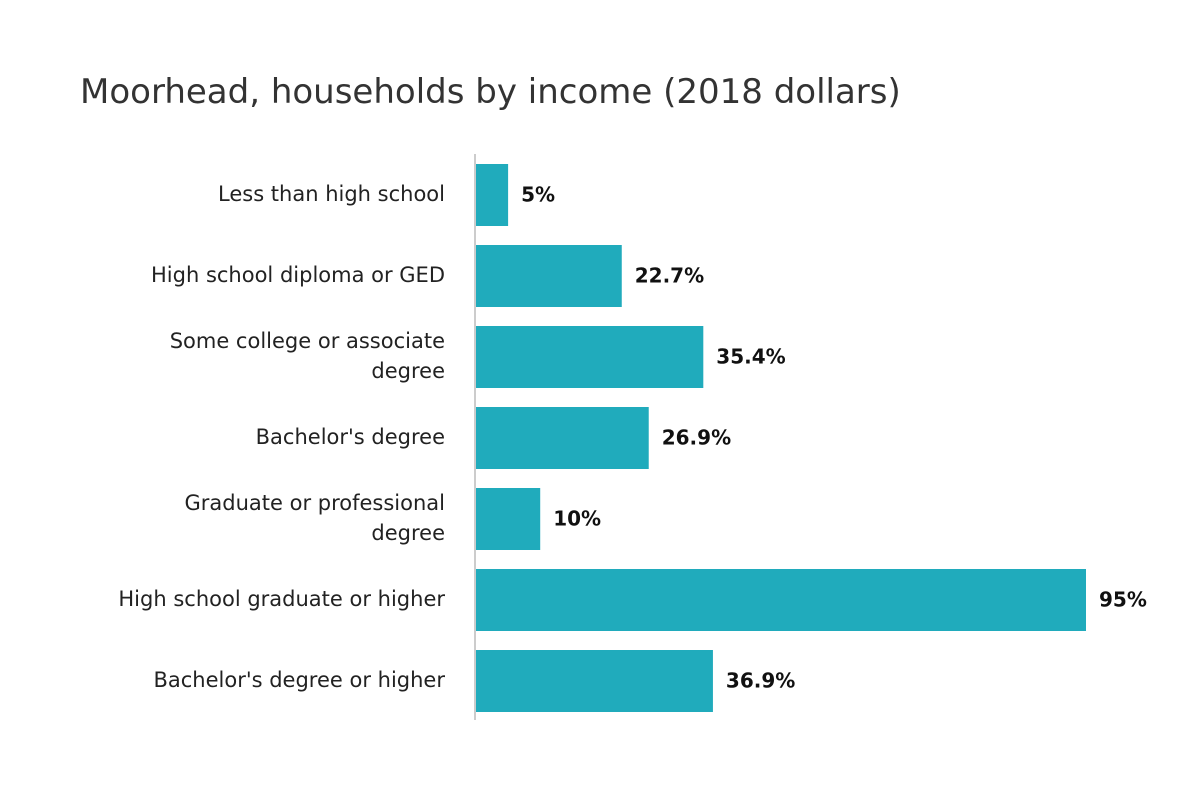  I want to click on category-label: High school diploma or GED, so click(298, 275).